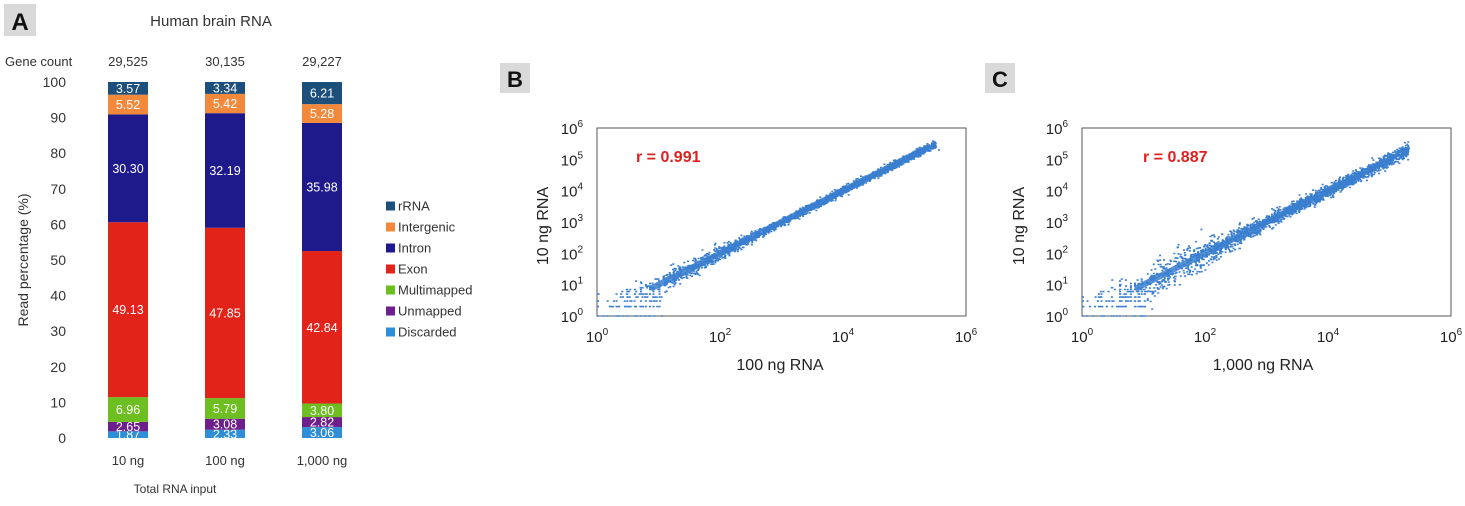  Describe the element at coordinates (175, 489) in the screenshot. I see `panel-a-xlabel: Total RNA input` at that location.